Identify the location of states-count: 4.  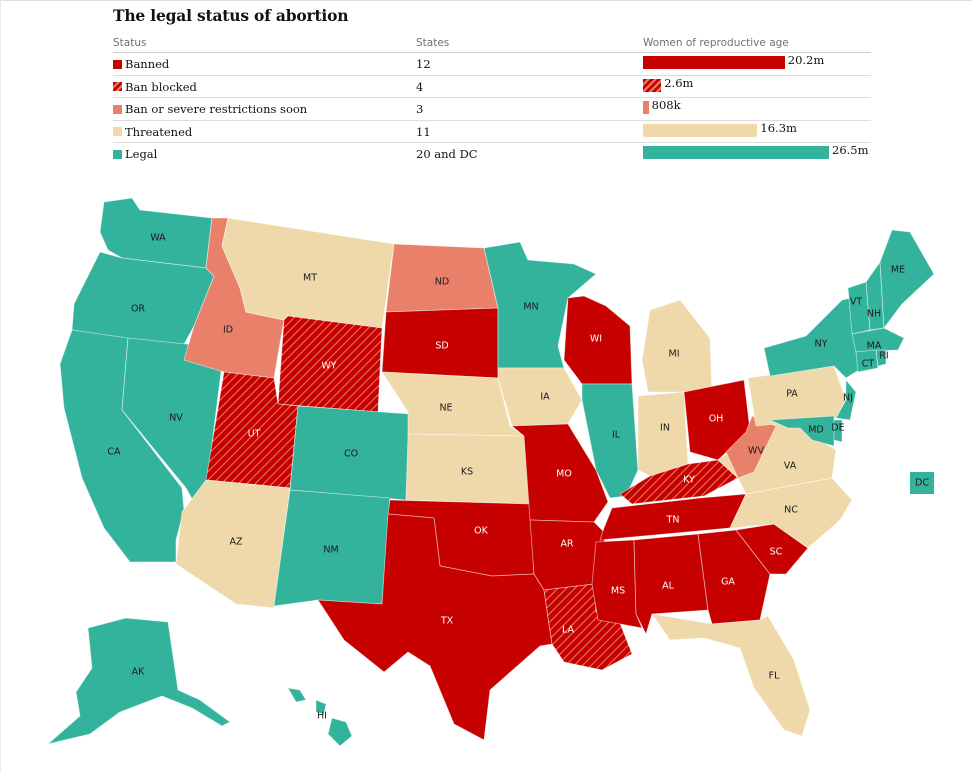
(420, 86).